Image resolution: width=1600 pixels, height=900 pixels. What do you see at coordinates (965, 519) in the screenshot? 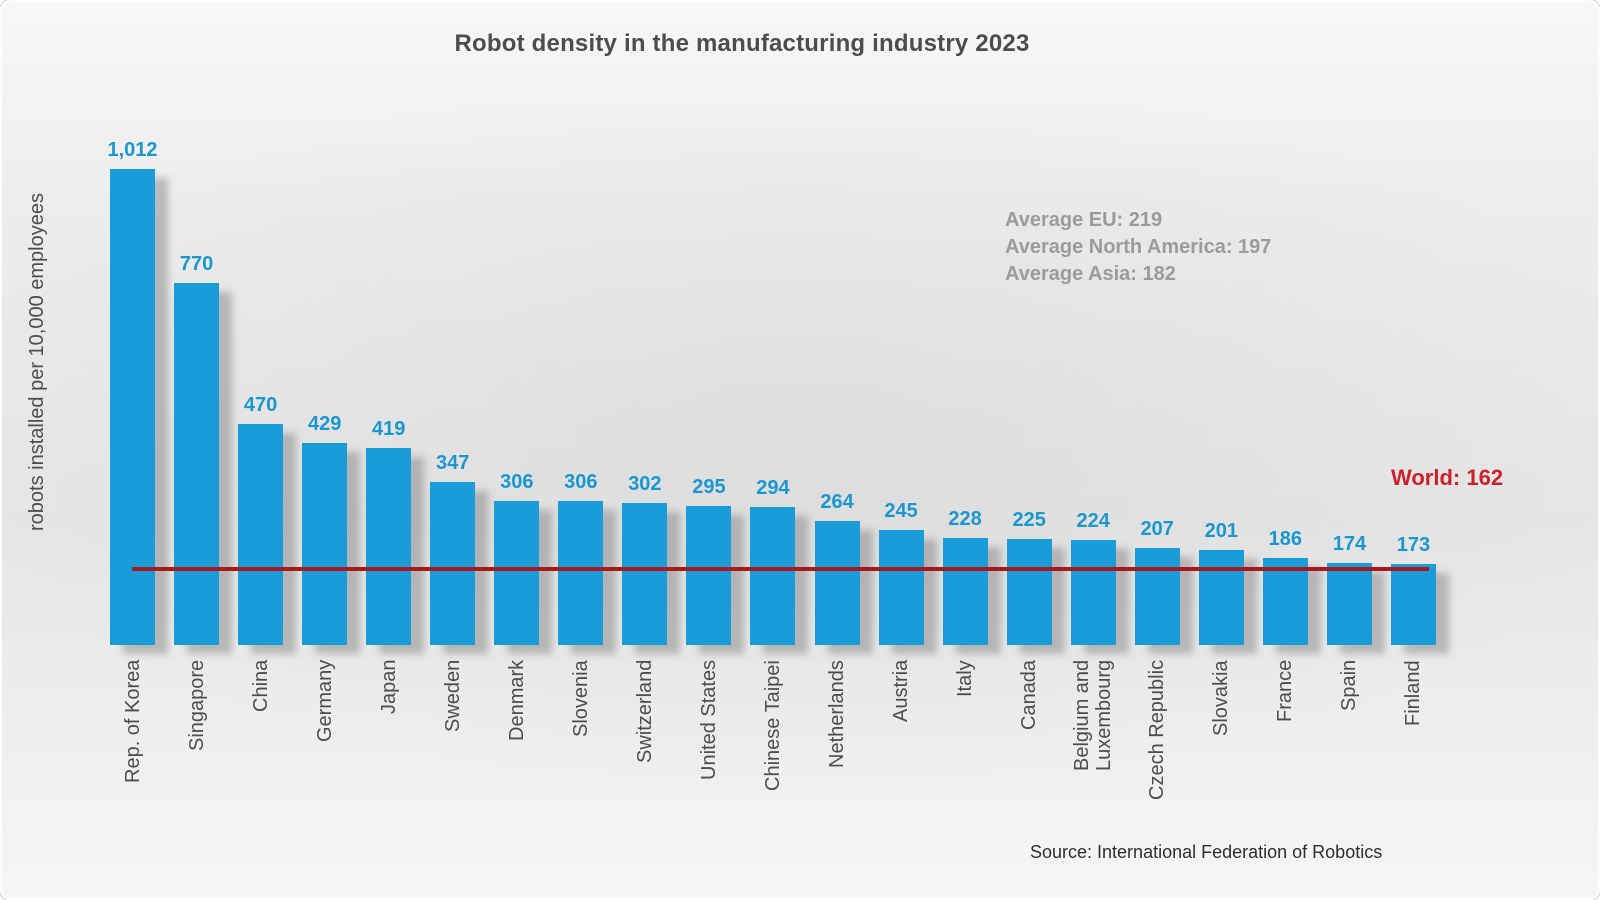
I see `bar-value-label: 228` at bounding box center [965, 519].